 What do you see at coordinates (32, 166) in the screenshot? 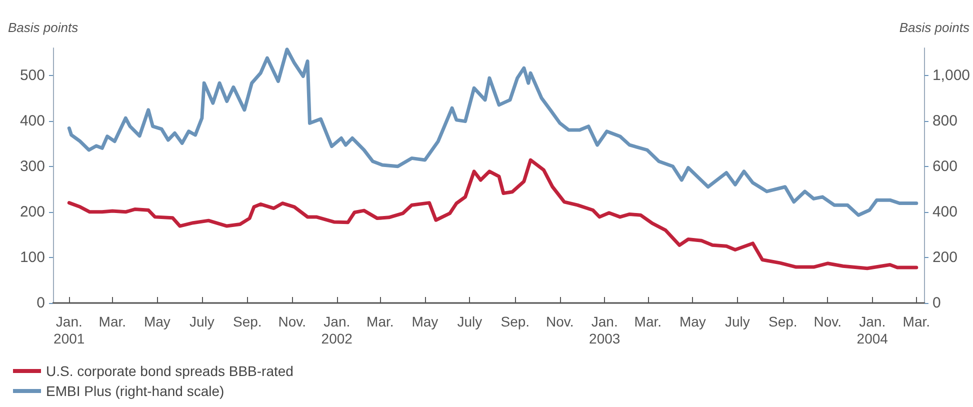
I see `y-tick-label: 300` at bounding box center [32, 166].